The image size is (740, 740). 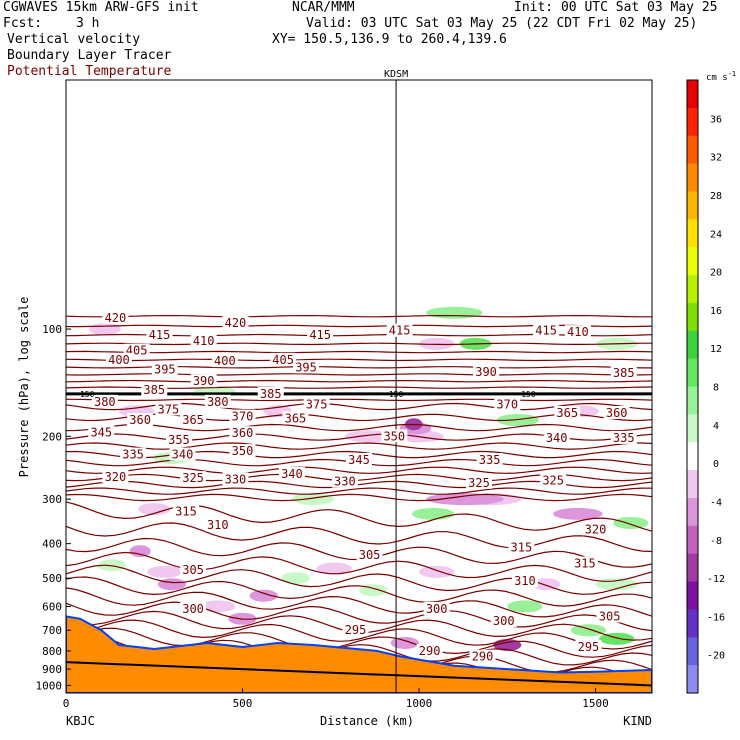 I want to click on right-station-label: KIND, so click(x=637, y=721).